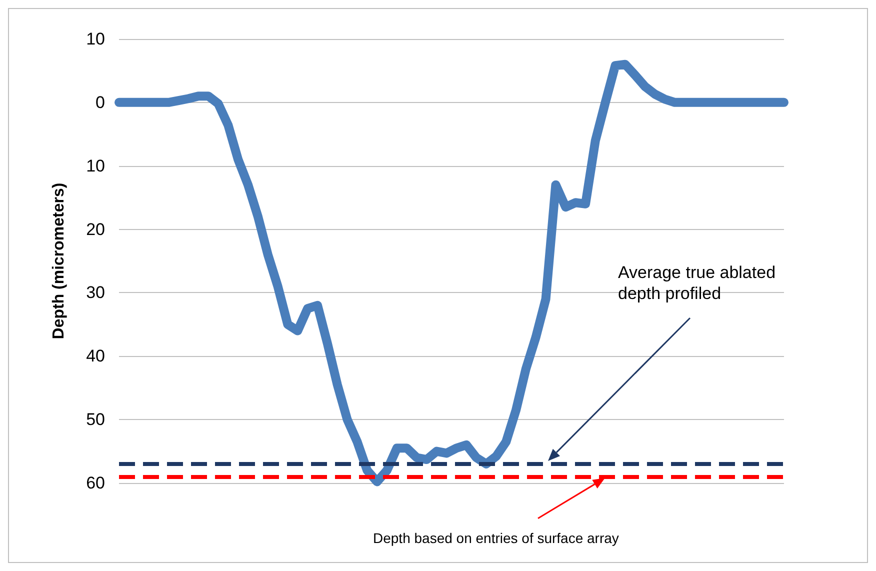  Describe the element at coordinates (697, 283) in the screenshot. I see `annotation: Average true ablated depth profiled` at that location.